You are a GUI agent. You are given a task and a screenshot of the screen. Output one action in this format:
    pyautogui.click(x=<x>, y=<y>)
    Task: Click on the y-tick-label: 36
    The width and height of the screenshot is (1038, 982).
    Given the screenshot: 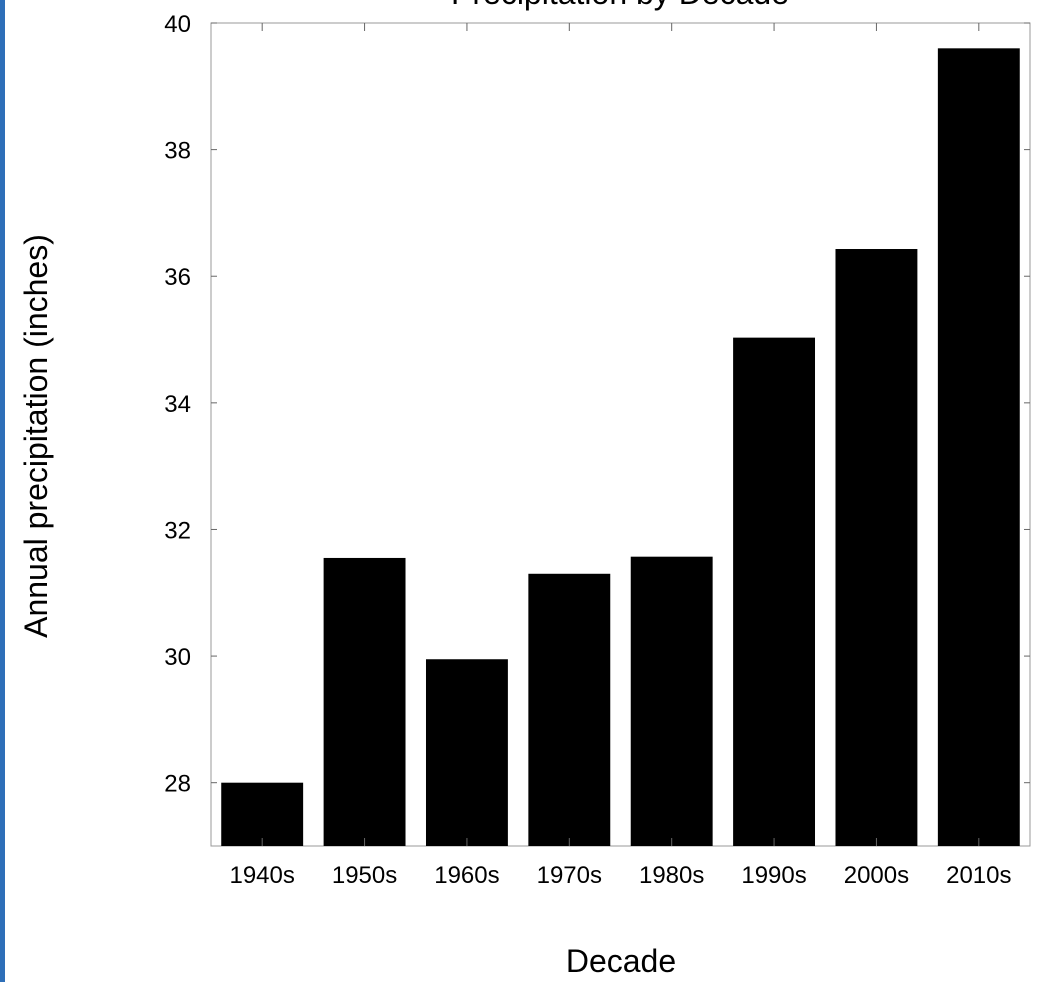 What is the action you would take?
    pyautogui.click(x=177, y=277)
    